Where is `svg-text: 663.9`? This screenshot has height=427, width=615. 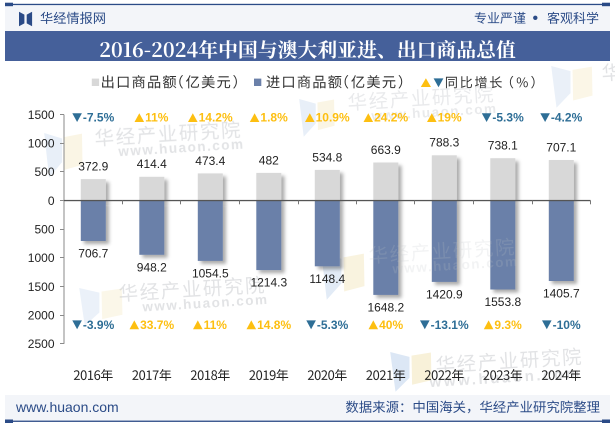 svg-text: 663.9 is located at coordinates (386, 150).